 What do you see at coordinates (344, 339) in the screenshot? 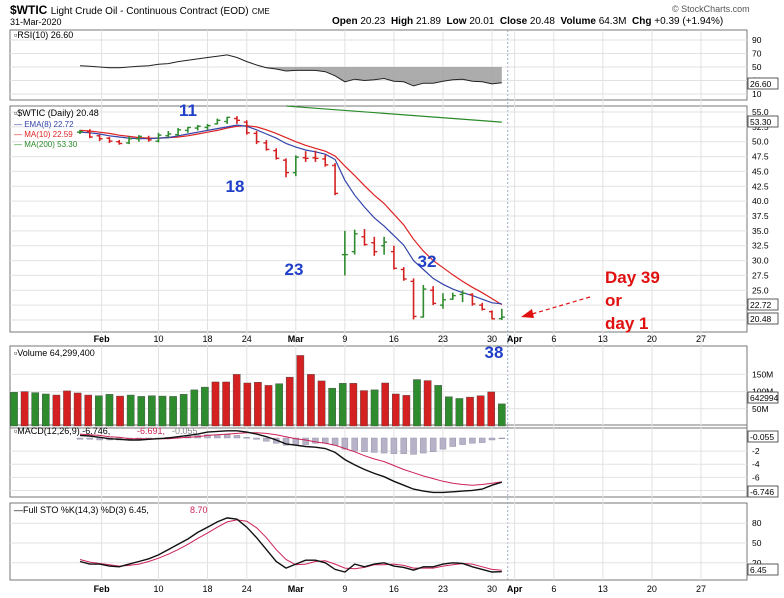
I see `x-tick-label-price: 9` at bounding box center [344, 339].